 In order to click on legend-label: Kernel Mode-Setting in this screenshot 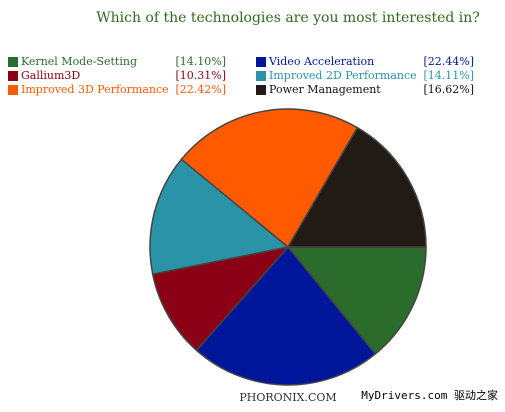, I will do `click(79, 61)`.